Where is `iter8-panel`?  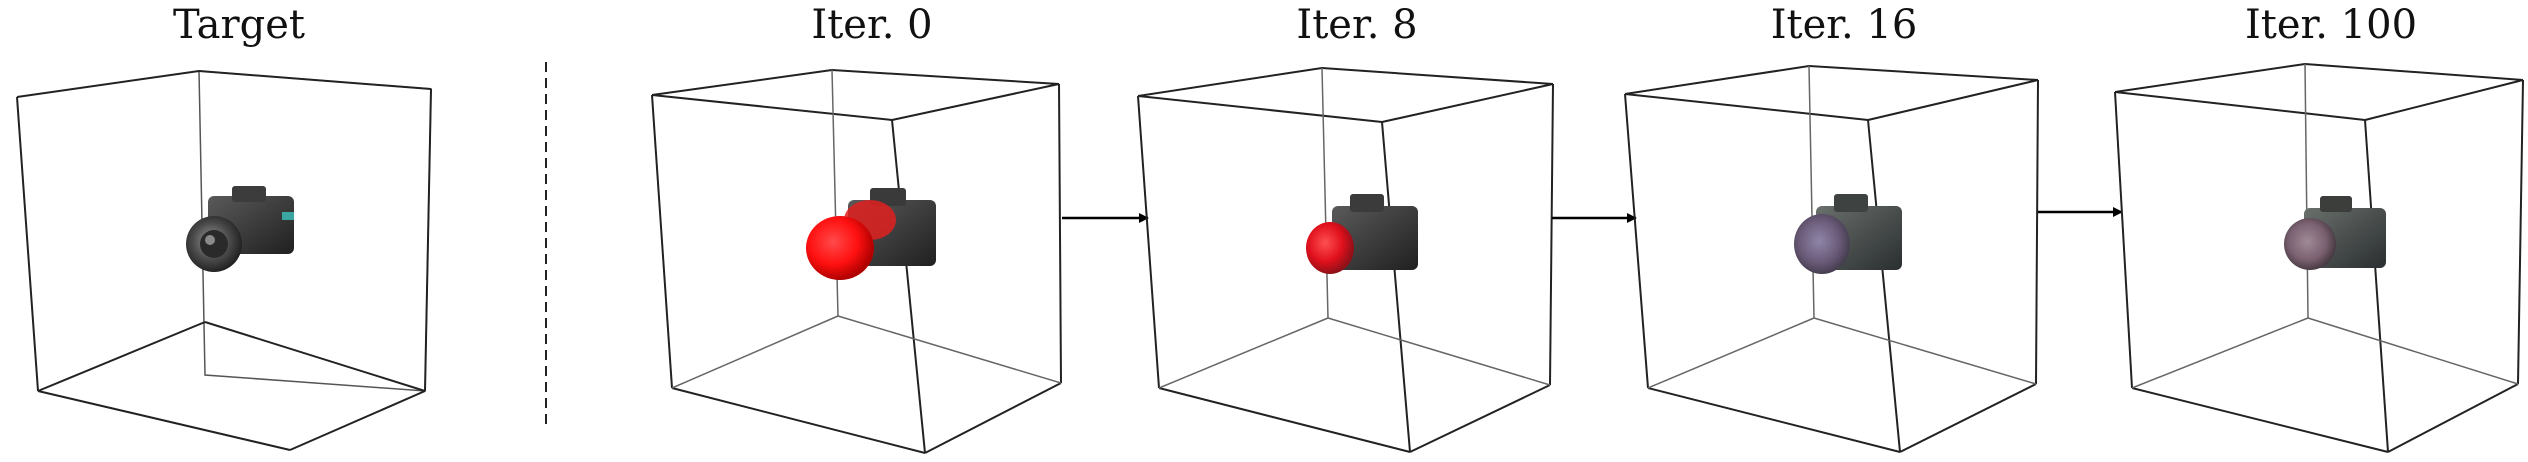 iter8-panel is located at coordinates (1345, 260).